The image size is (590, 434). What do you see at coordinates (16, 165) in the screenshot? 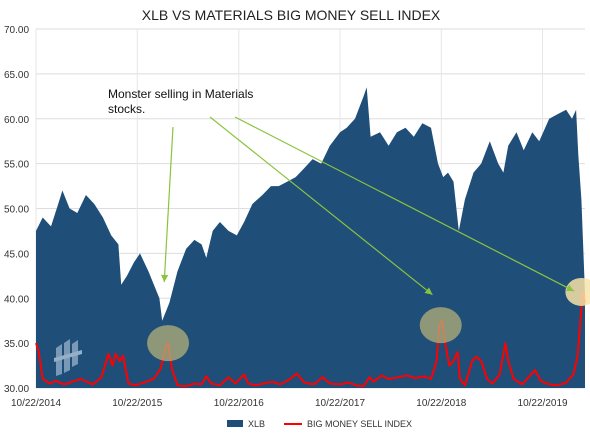
I see `y-tick-label: 55.00` at bounding box center [16, 165].